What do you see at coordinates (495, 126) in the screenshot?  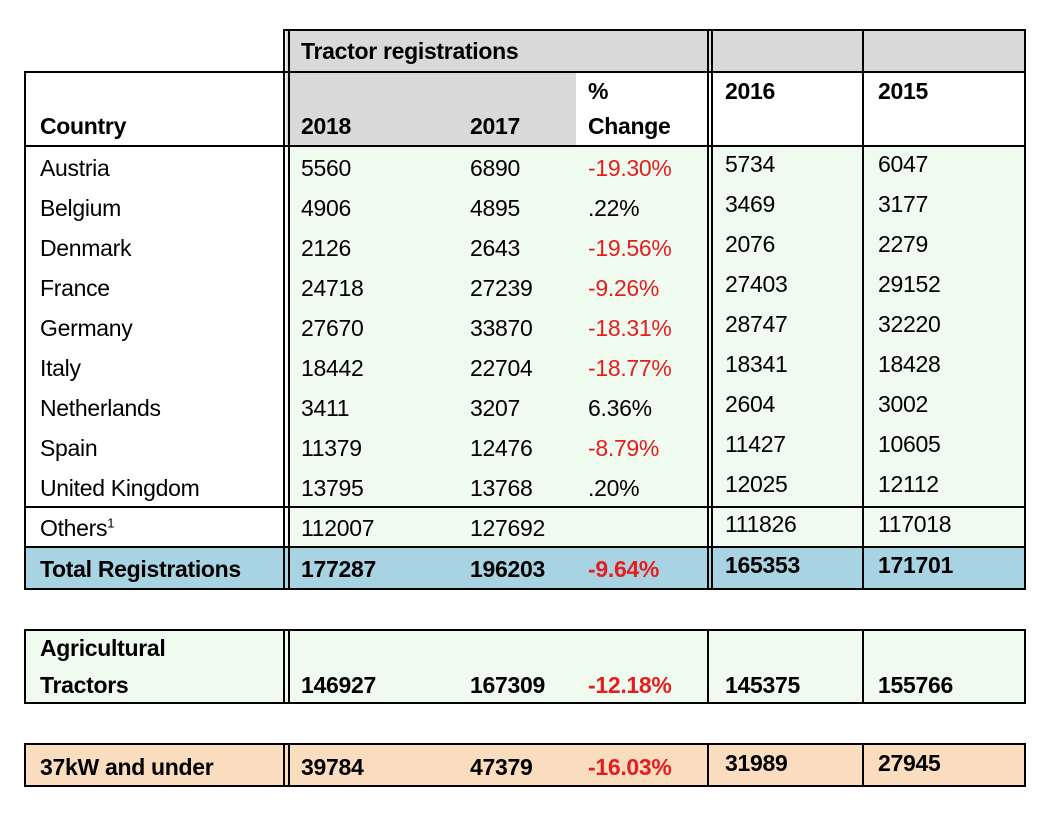 I see `header-2017: 2017` at bounding box center [495, 126].